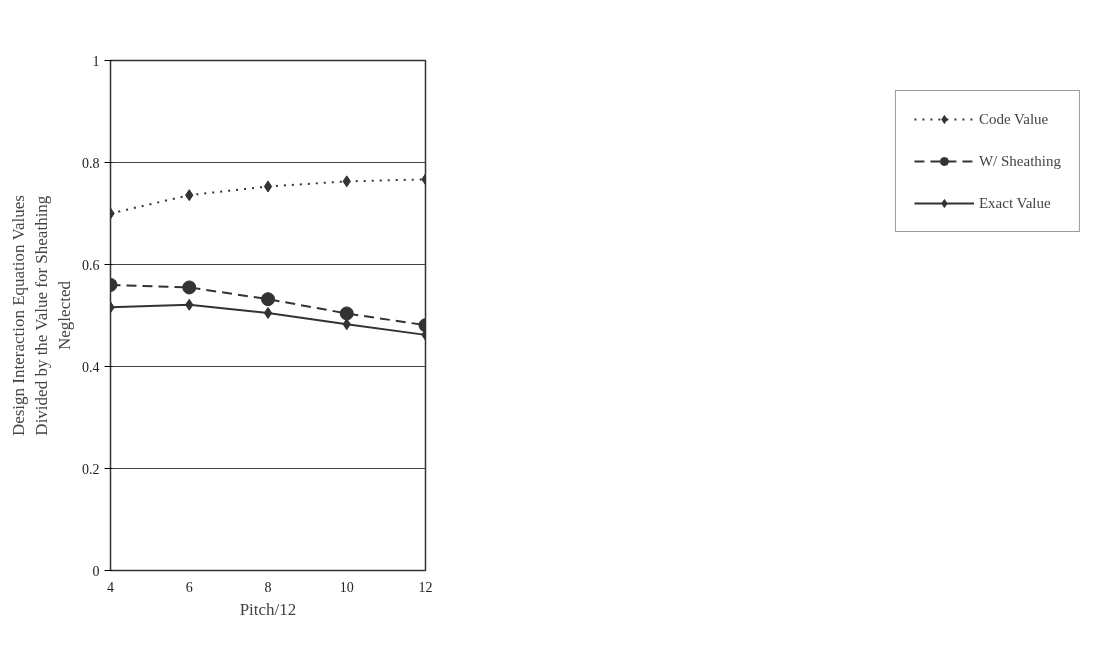 Image resolution: width=1120 pixels, height=650 pixels. I want to click on legend-label: Code Value, so click(1013, 119).